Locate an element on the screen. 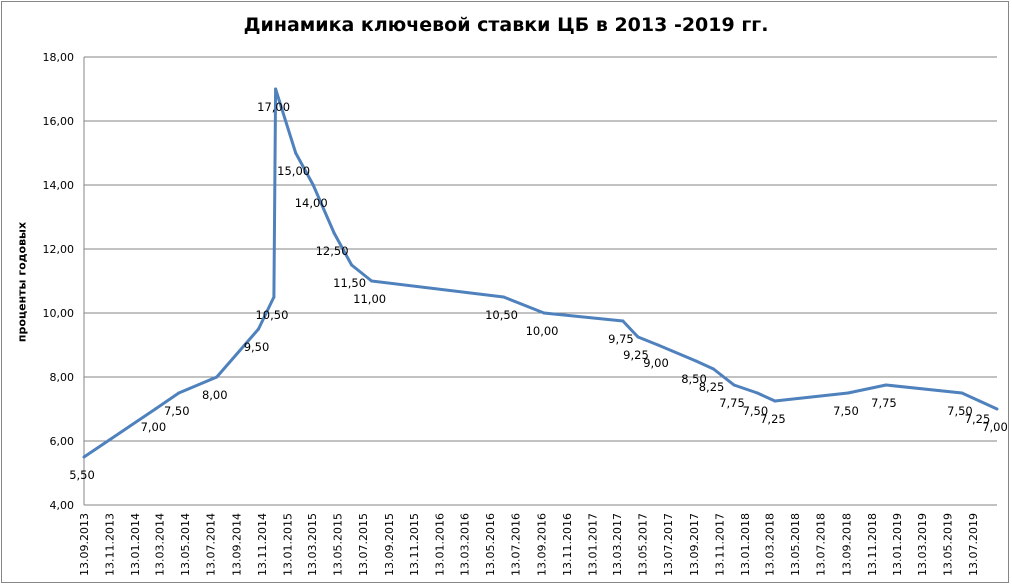 The height and width of the screenshot is (586, 1012). data-label: 17,00 is located at coordinates (273, 107).